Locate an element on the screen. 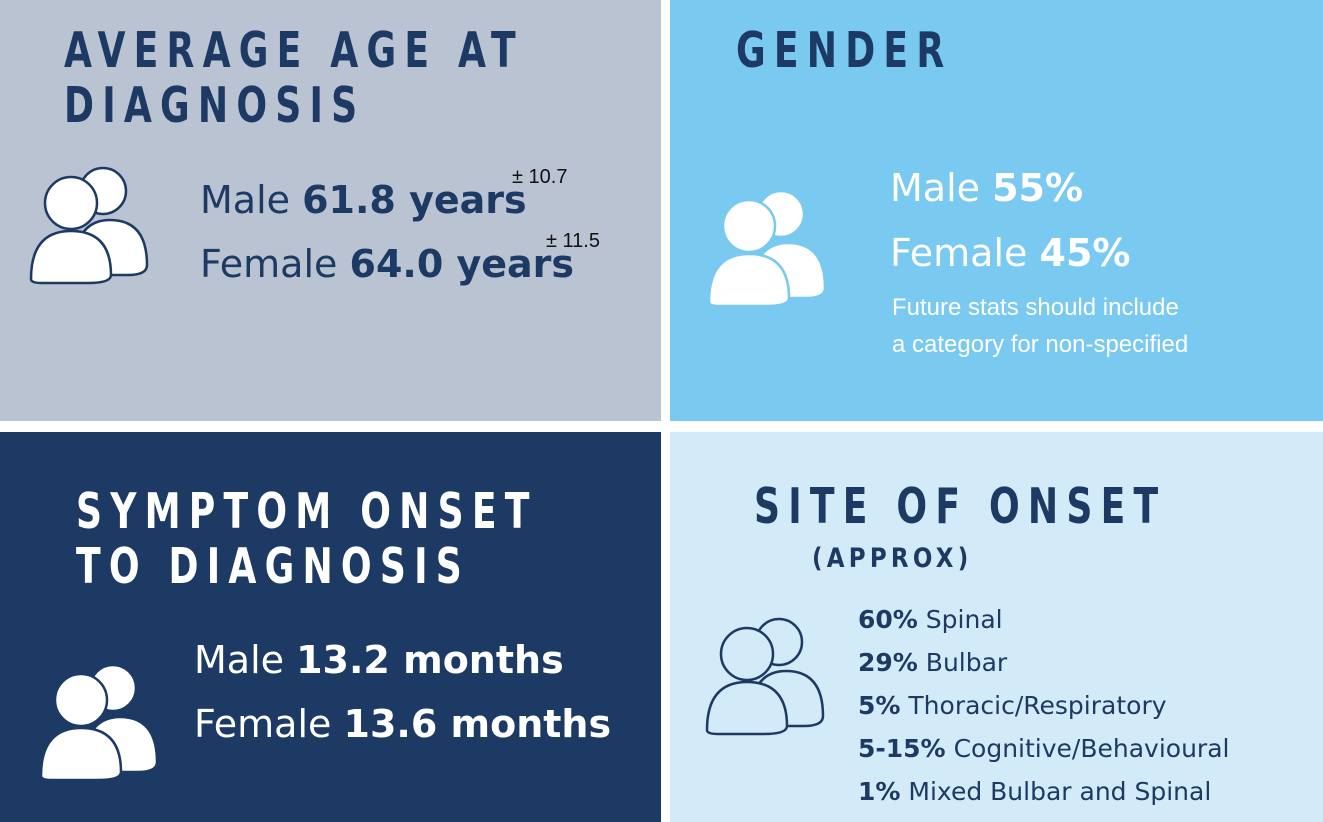 The image size is (1323, 822). male-average-age: Male 61.8 years is located at coordinates (363, 200).